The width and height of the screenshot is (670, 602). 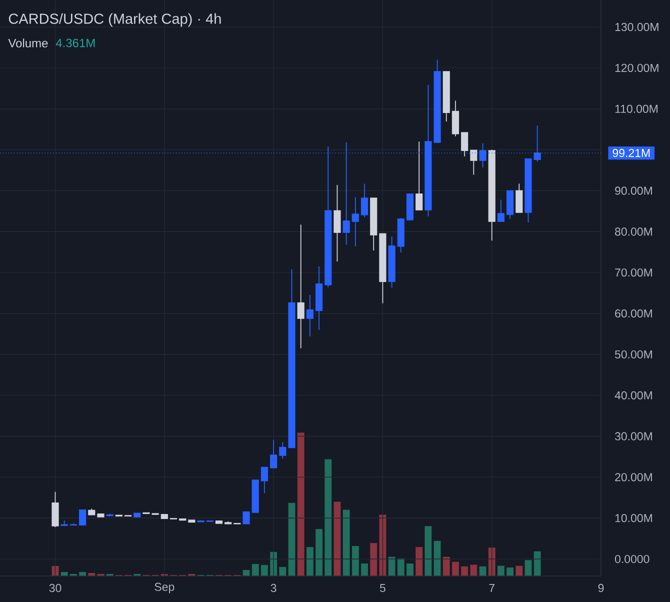 I want to click on y-tick-label: 80.00M, so click(x=633, y=232).